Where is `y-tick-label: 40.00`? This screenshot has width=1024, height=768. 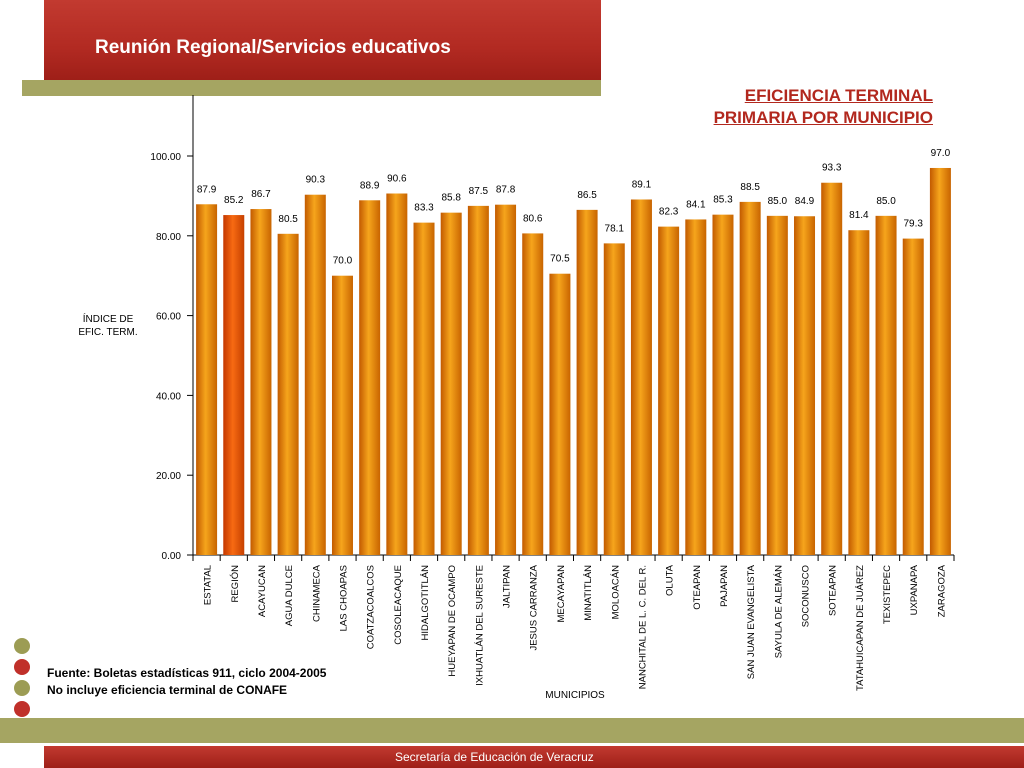 y-tick-label: 40.00 is located at coordinates (168, 396).